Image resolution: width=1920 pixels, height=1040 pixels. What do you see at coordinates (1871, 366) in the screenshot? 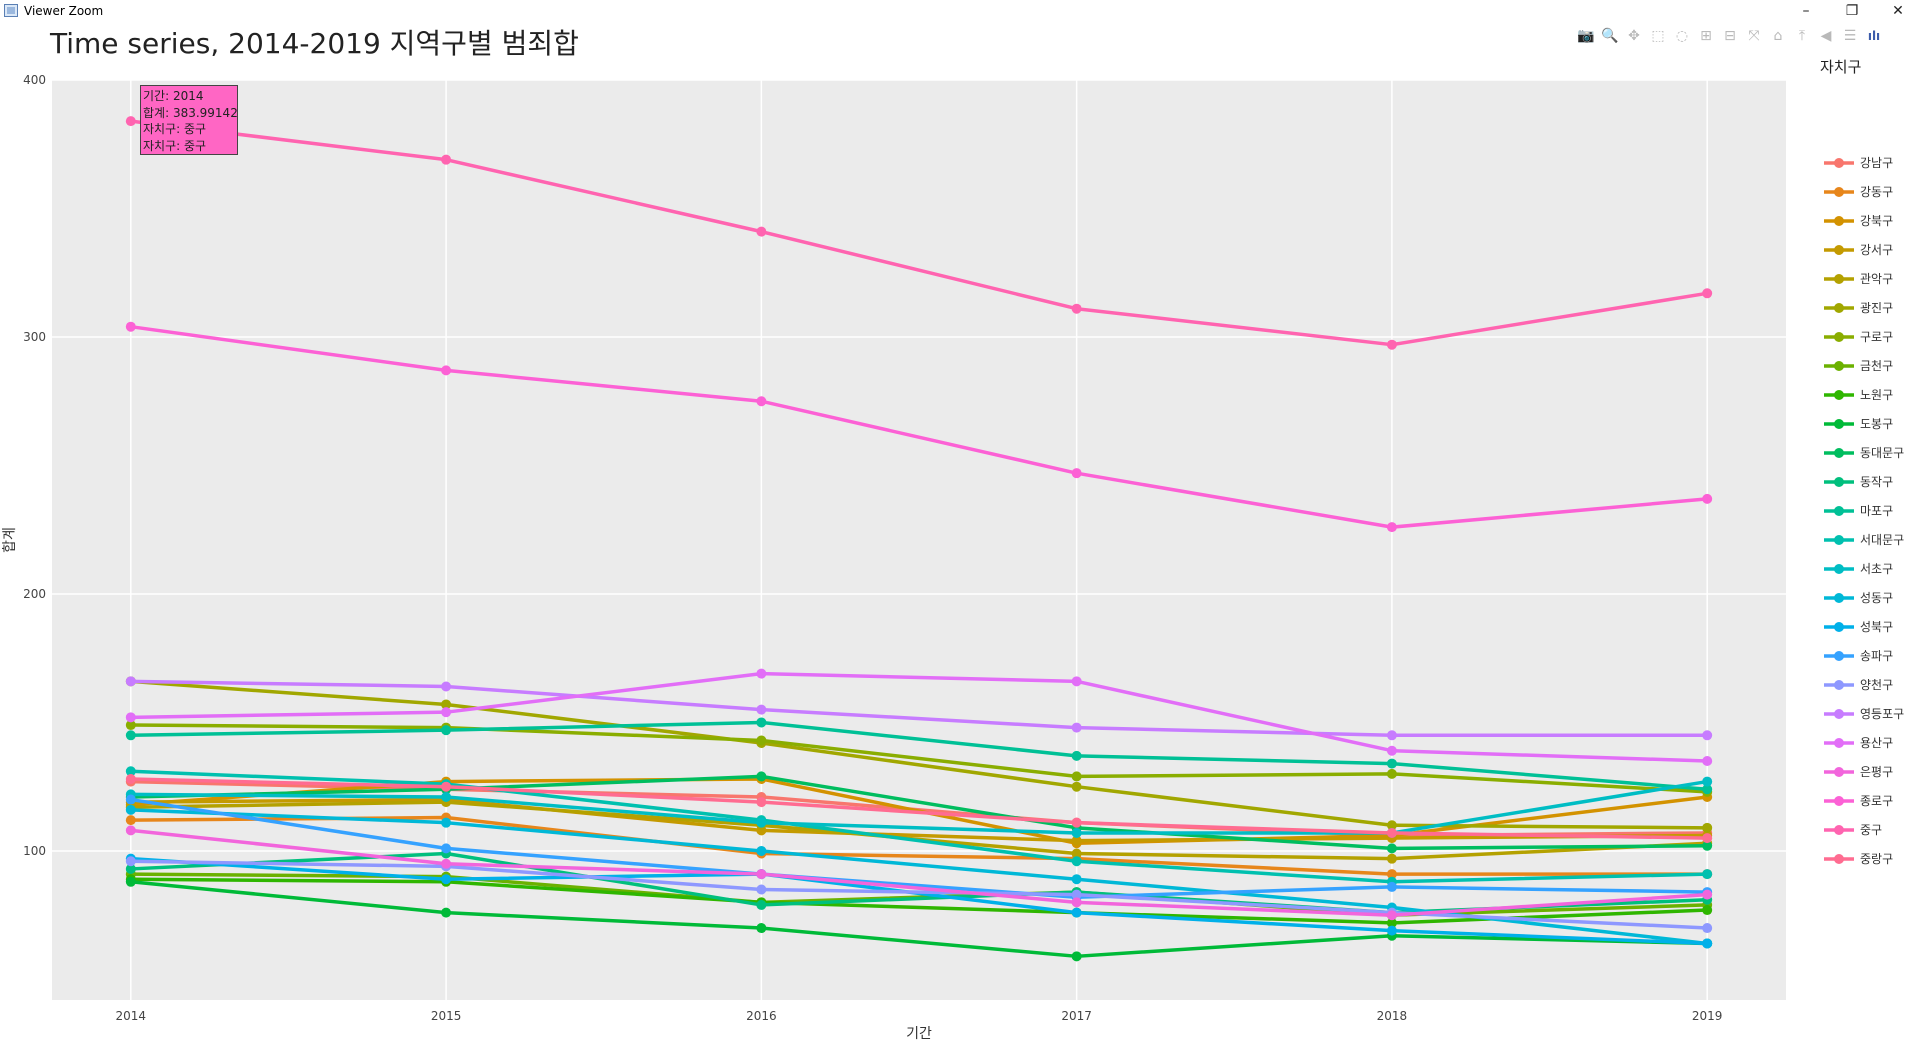
I see `legend-item: 금천구` at bounding box center [1871, 366].